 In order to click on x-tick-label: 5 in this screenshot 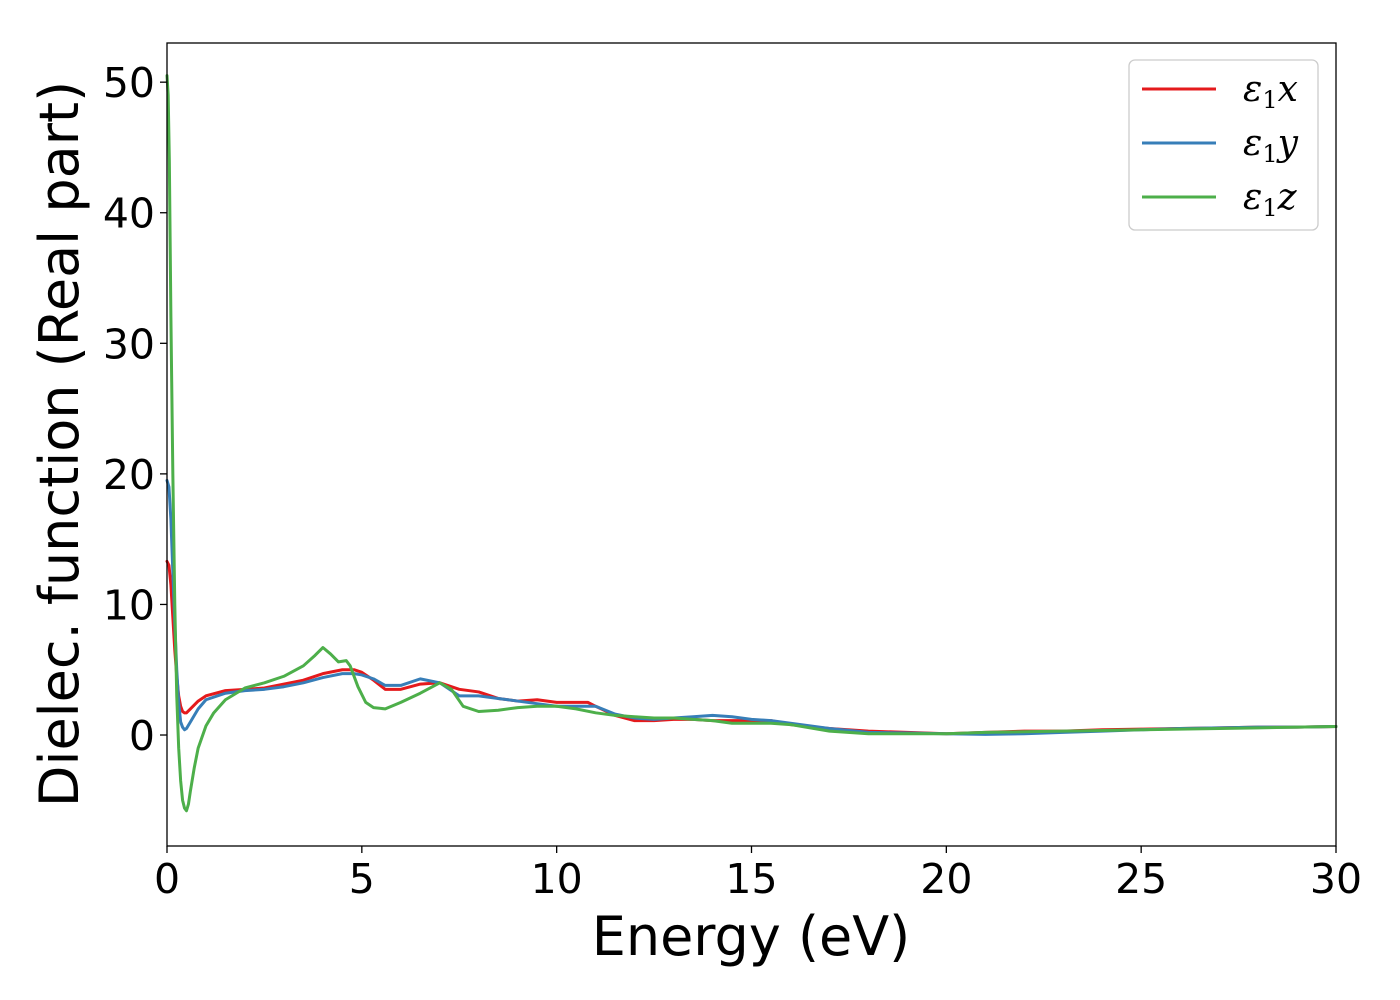, I will do `click(362, 879)`.